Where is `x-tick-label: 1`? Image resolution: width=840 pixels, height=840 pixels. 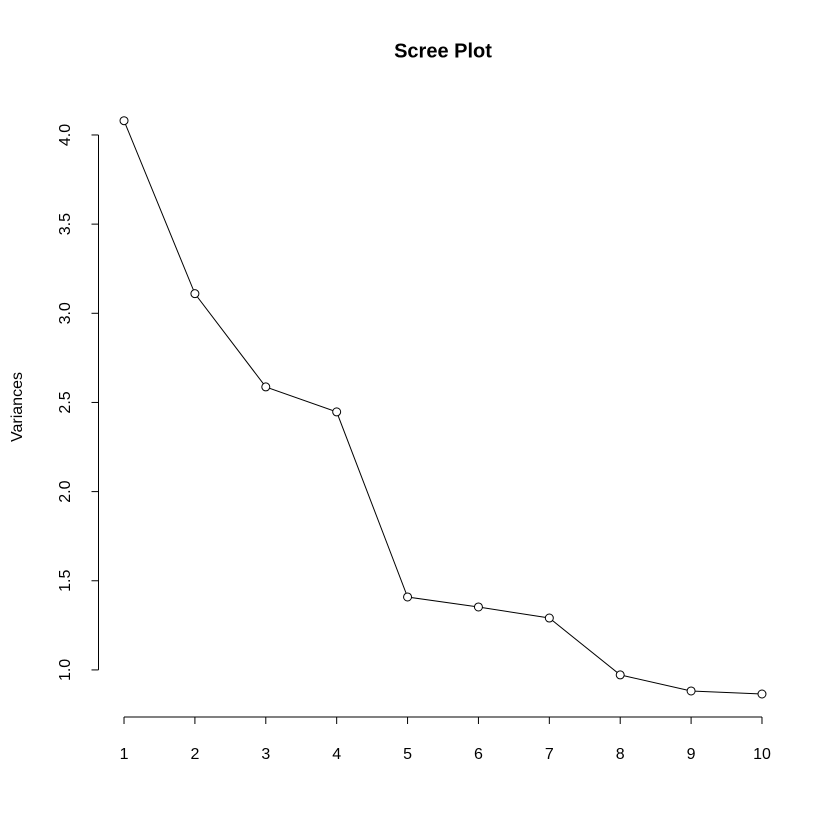 x-tick-label: 1 is located at coordinates (124, 754).